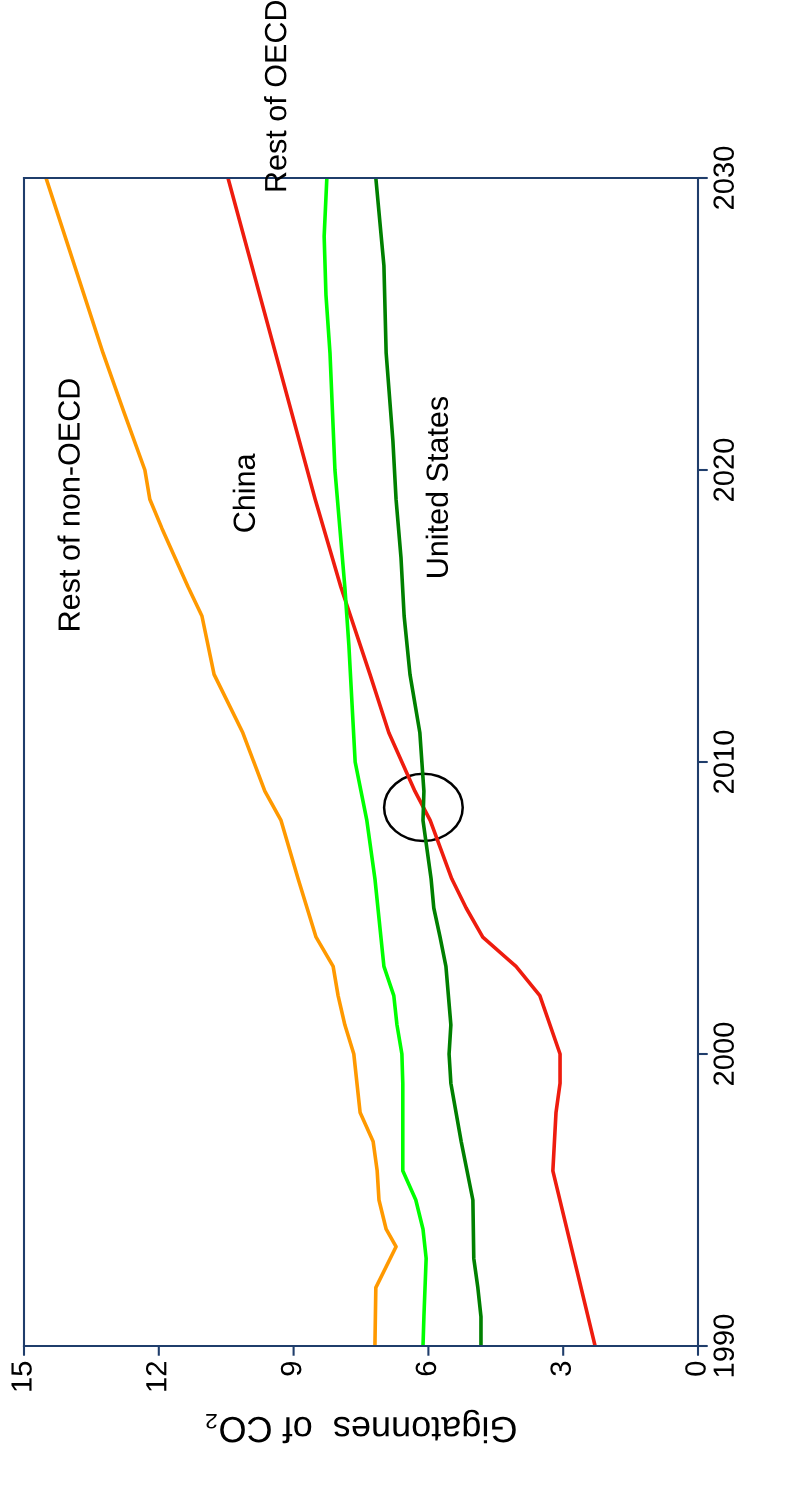  What do you see at coordinates (244, 492) in the screenshot?
I see `text: China` at bounding box center [244, 492].